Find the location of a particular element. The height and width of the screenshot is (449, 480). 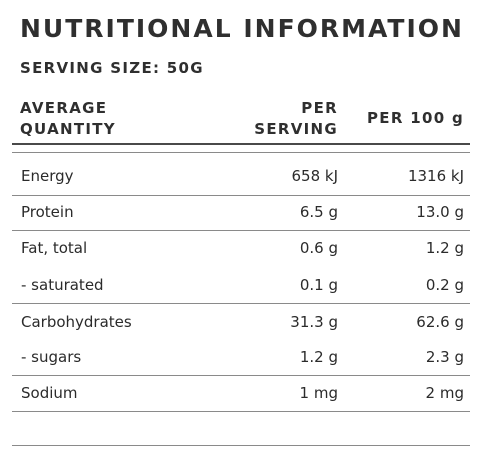

row-per-100g: 1.2 g is located at coordinates (444, 248).